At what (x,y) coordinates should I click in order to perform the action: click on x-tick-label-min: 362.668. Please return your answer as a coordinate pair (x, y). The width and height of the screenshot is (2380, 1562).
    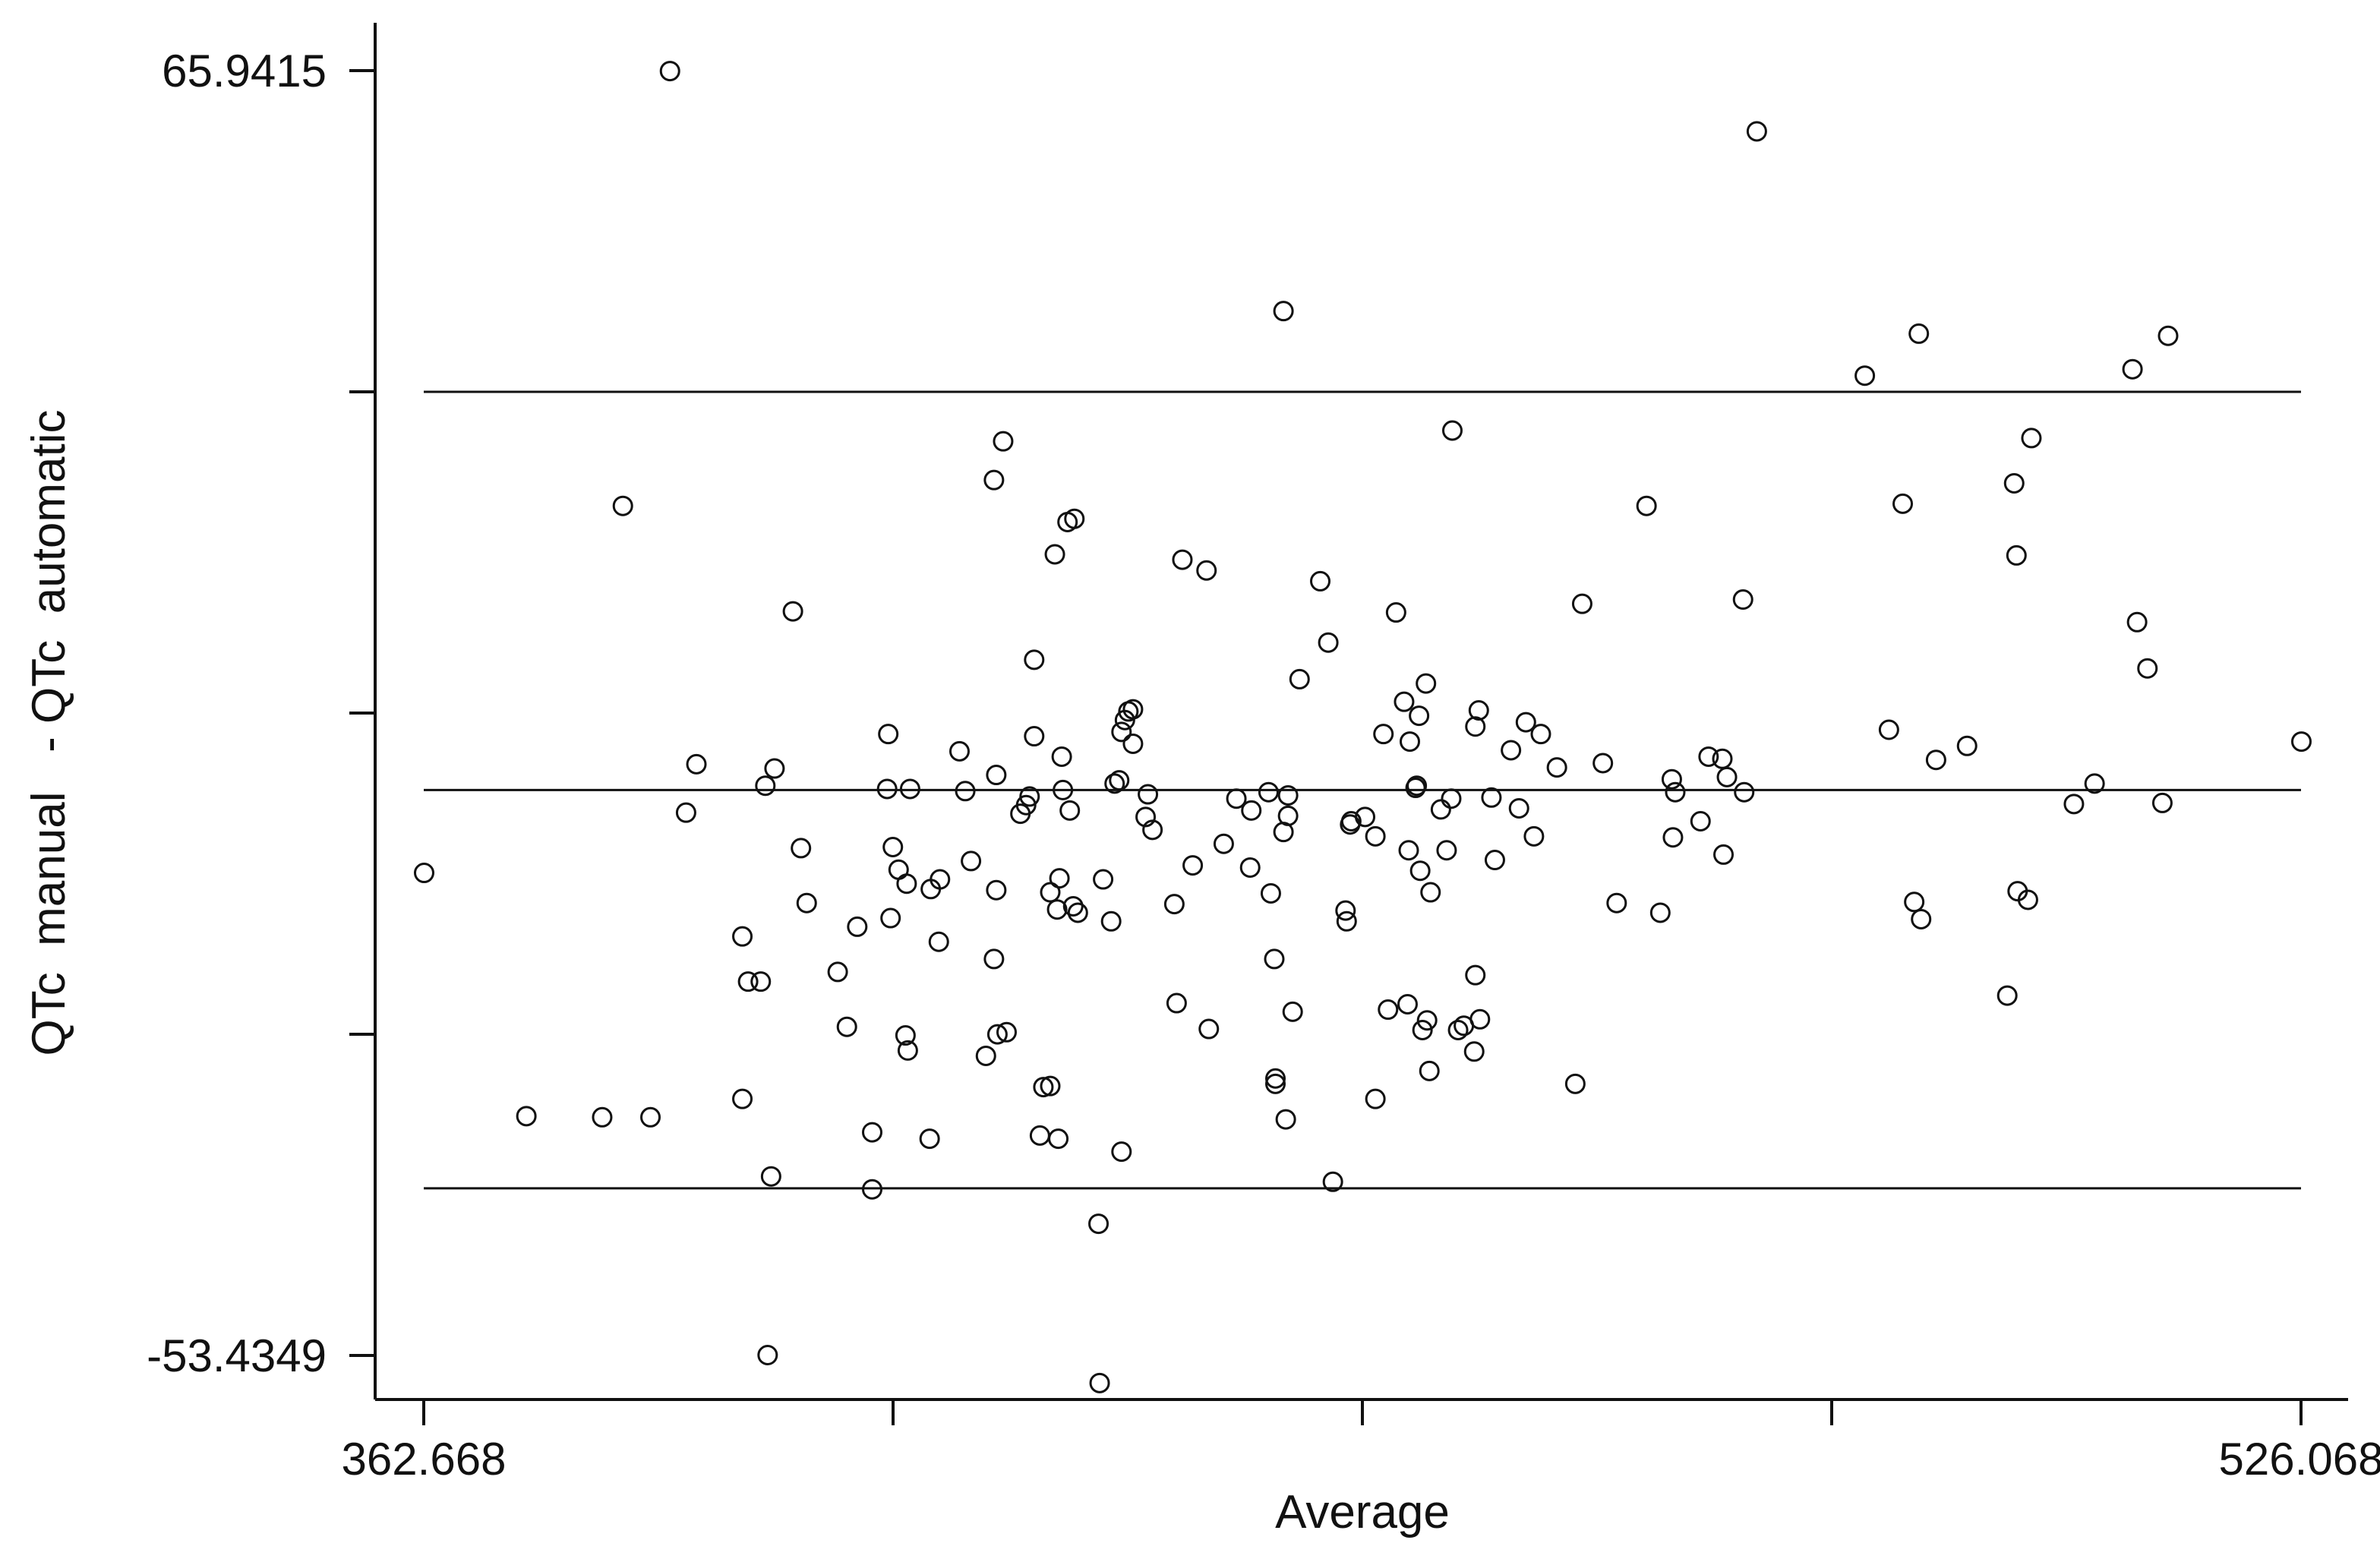
    Looking at the image, I should click on (424, 1459).